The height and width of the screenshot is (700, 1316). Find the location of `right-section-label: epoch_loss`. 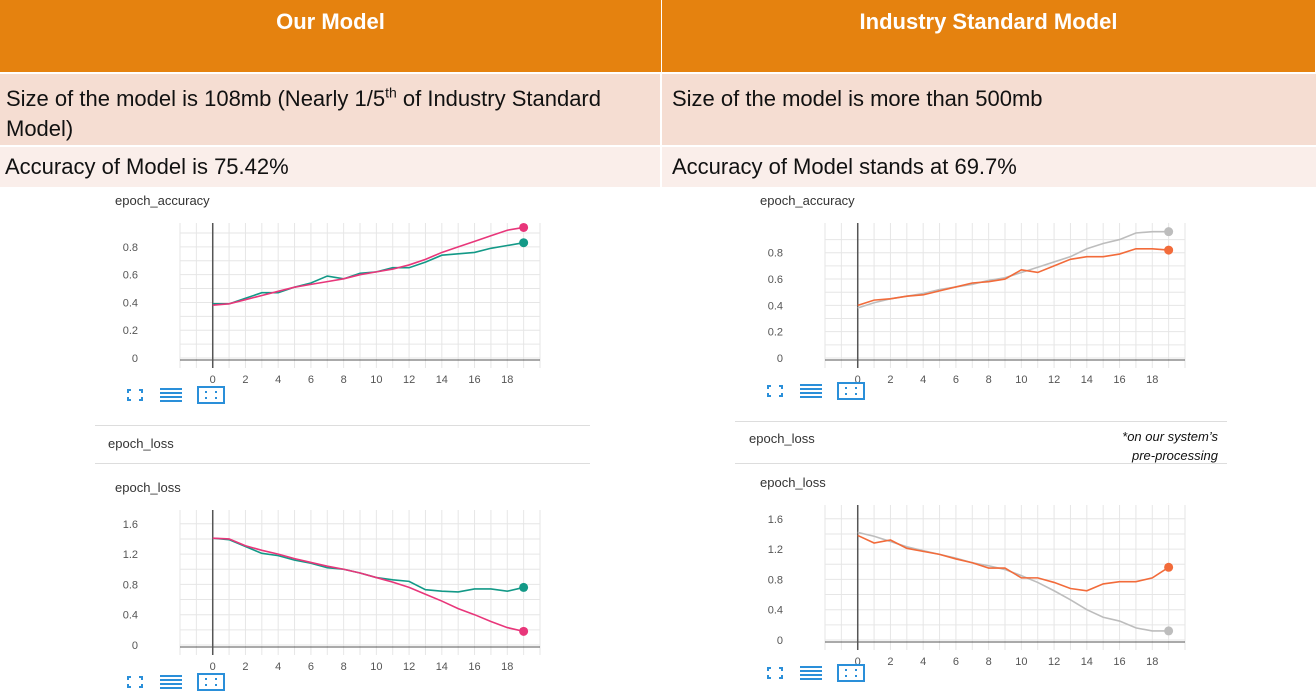

right-section-label: epoch_loss is located at coordinates (782, 438).